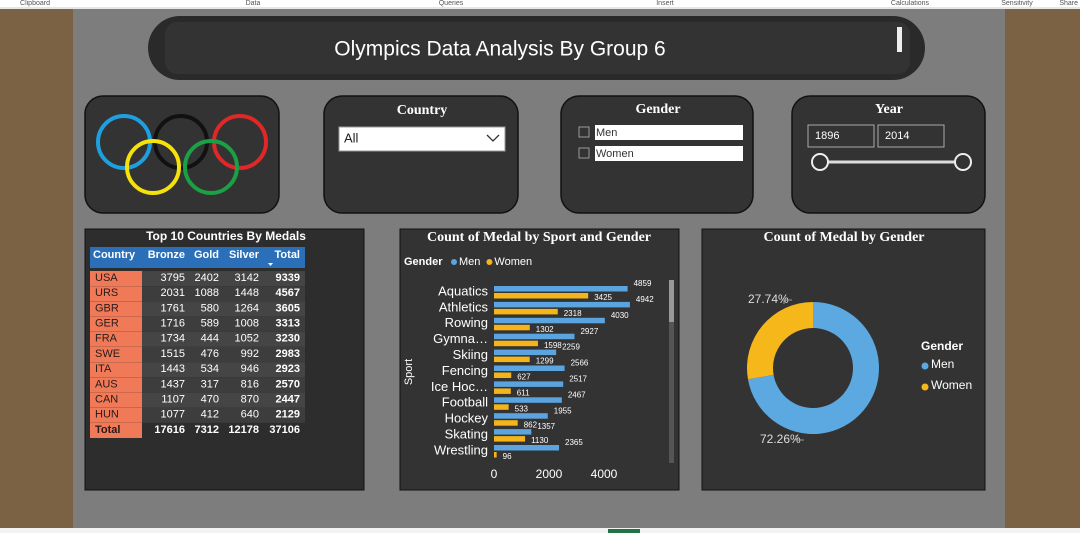 This screenshot has height=533, width=1080. What do you see at coordinates (897, 136) in the screenshot?
I see `year-value: 2014` at bounding box center [897, 136].